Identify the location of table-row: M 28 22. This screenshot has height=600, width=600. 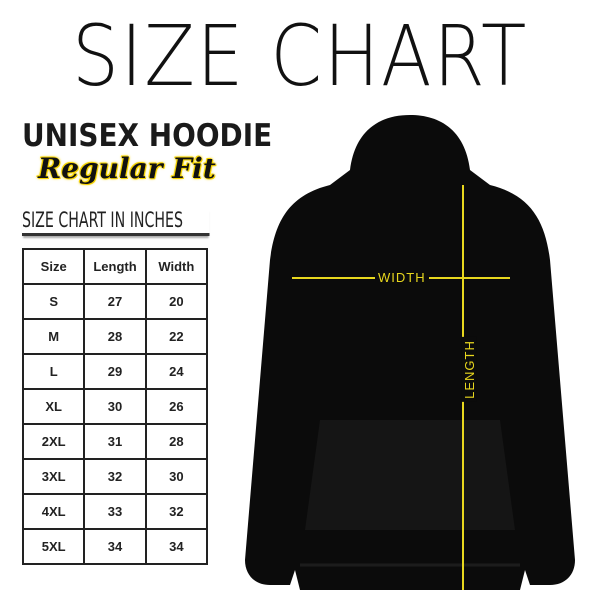
(115, 336).